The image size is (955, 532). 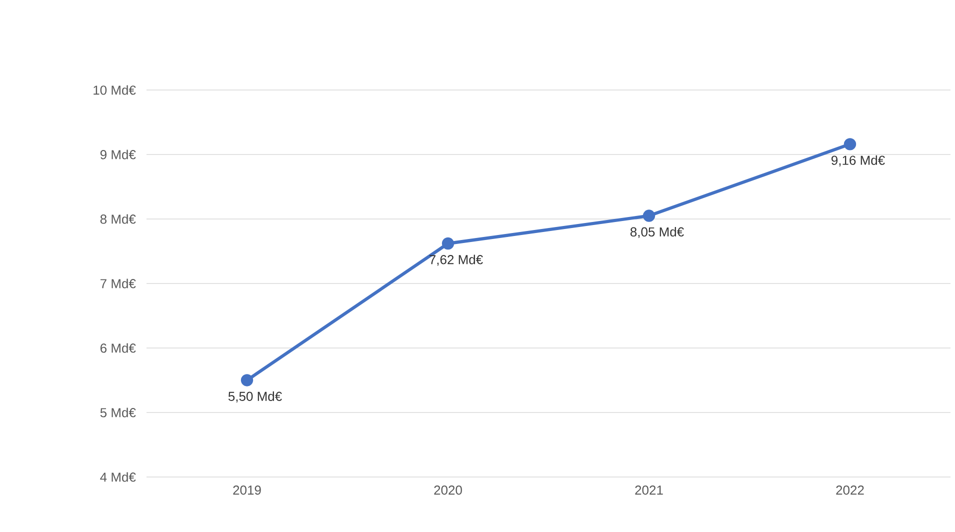 I want to click on y-tick-label: 10 Md€, so click(x=115, y=90).